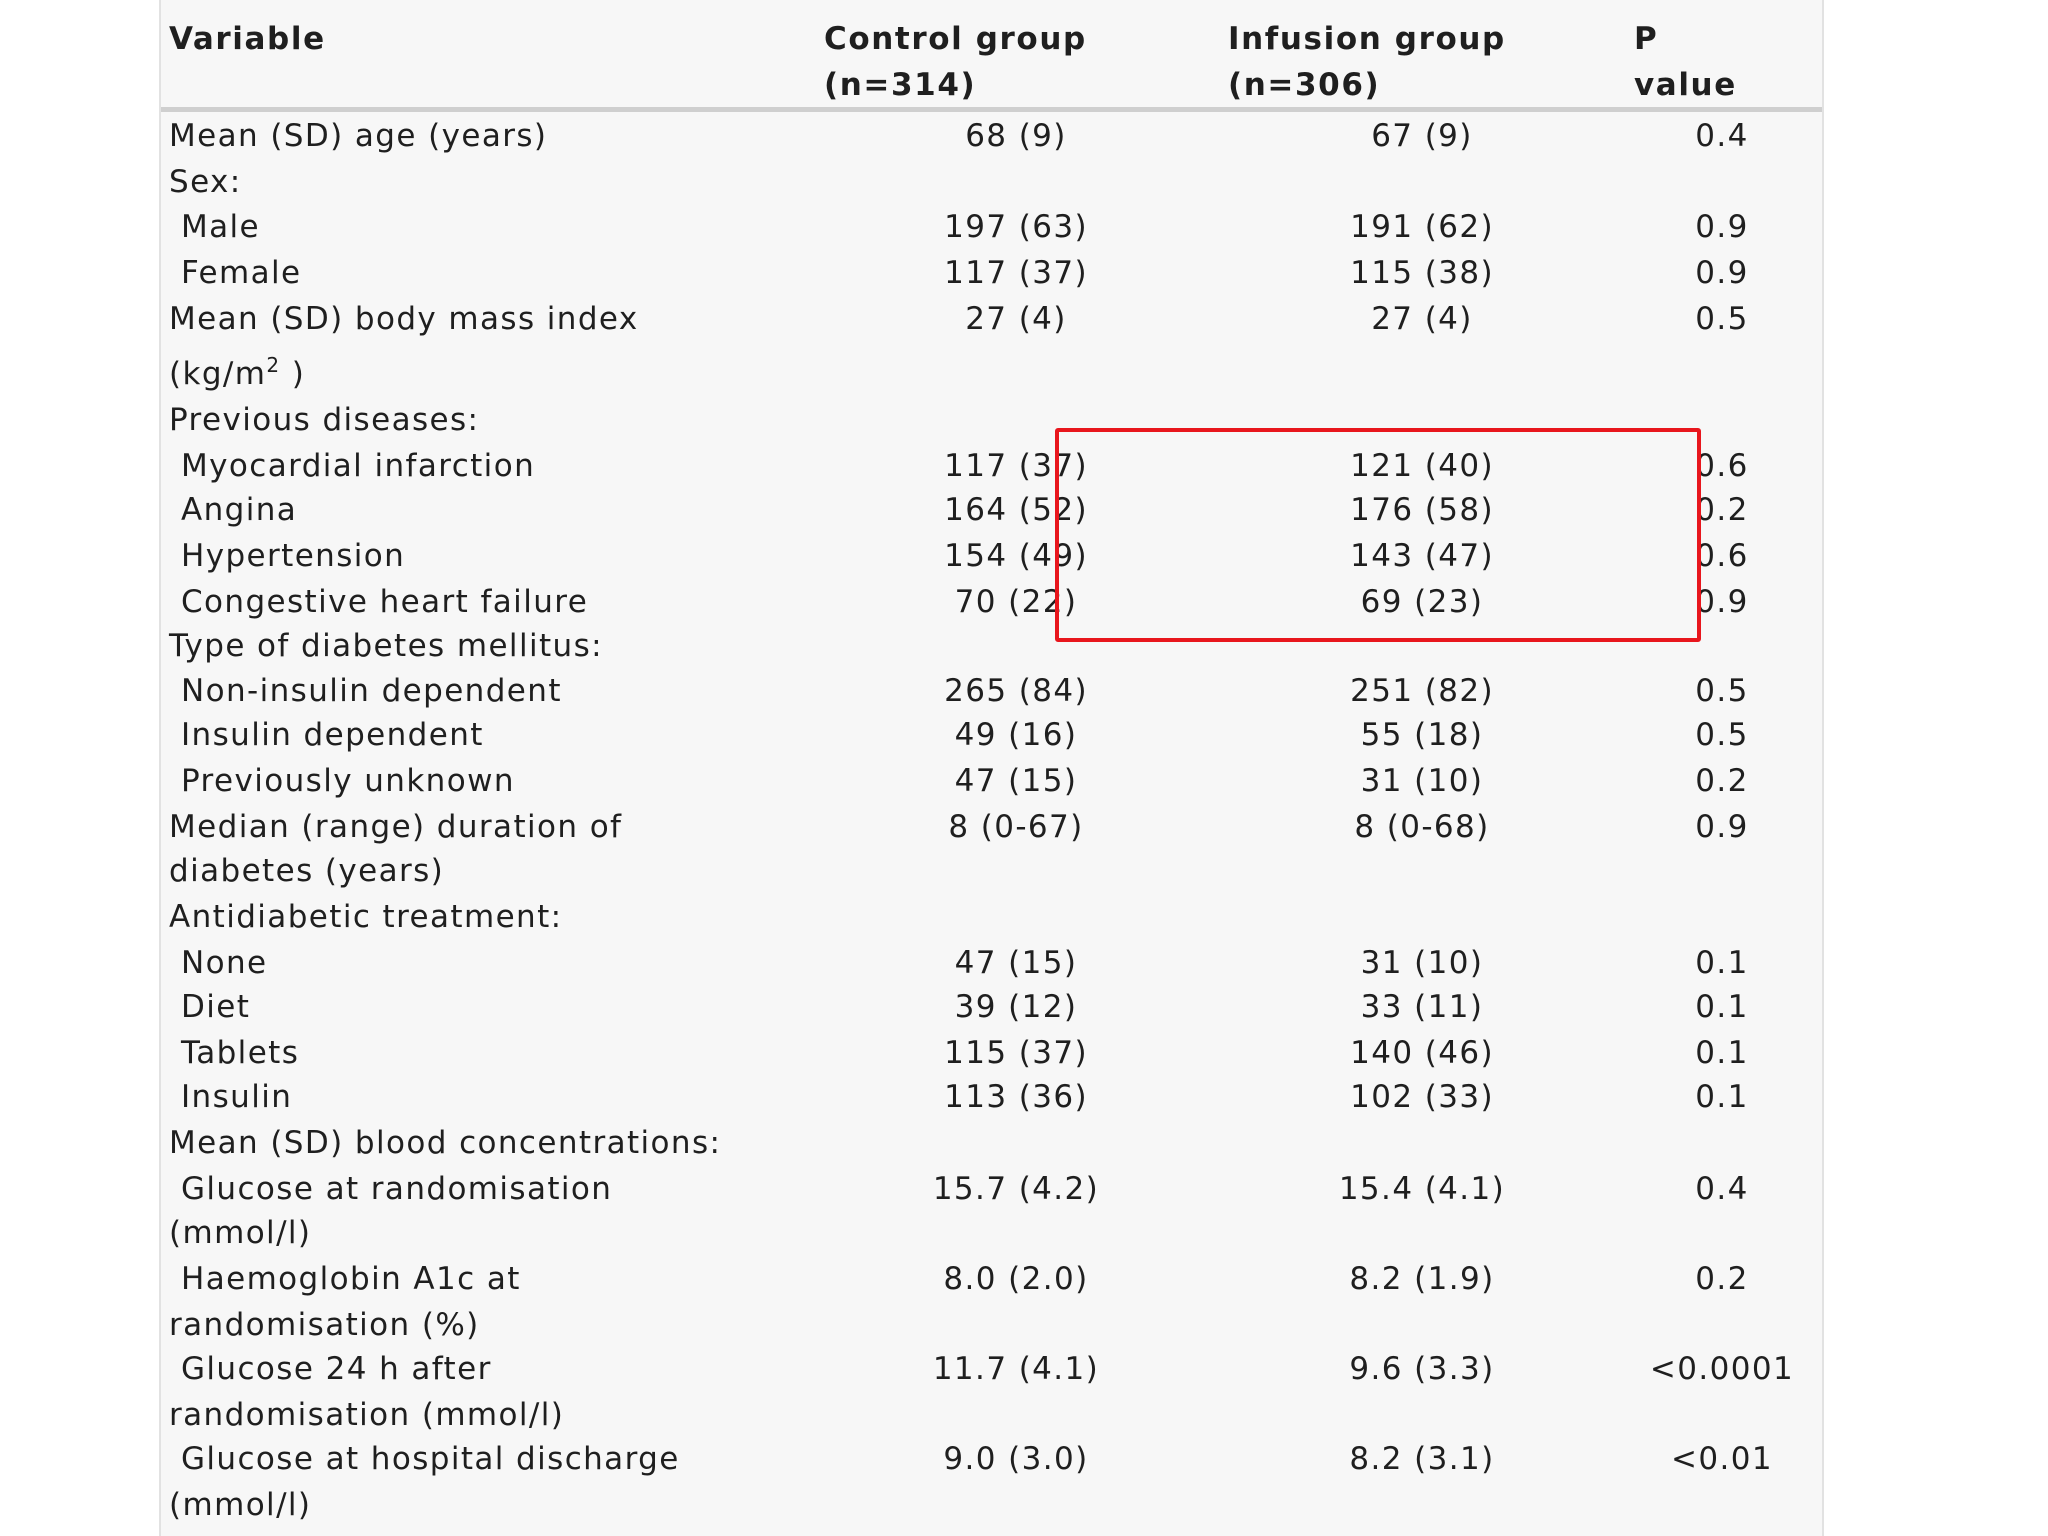 This screenshot has height=1536, width=2048. I want to click on row-label: Glucose at randomisation, so click(397, 1189).